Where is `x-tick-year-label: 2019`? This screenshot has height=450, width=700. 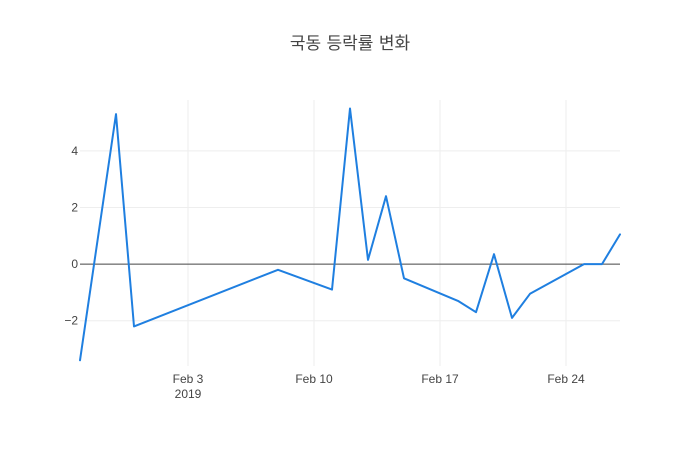 x-tick-year-label: 2019 is located at coordinates (188, 394).